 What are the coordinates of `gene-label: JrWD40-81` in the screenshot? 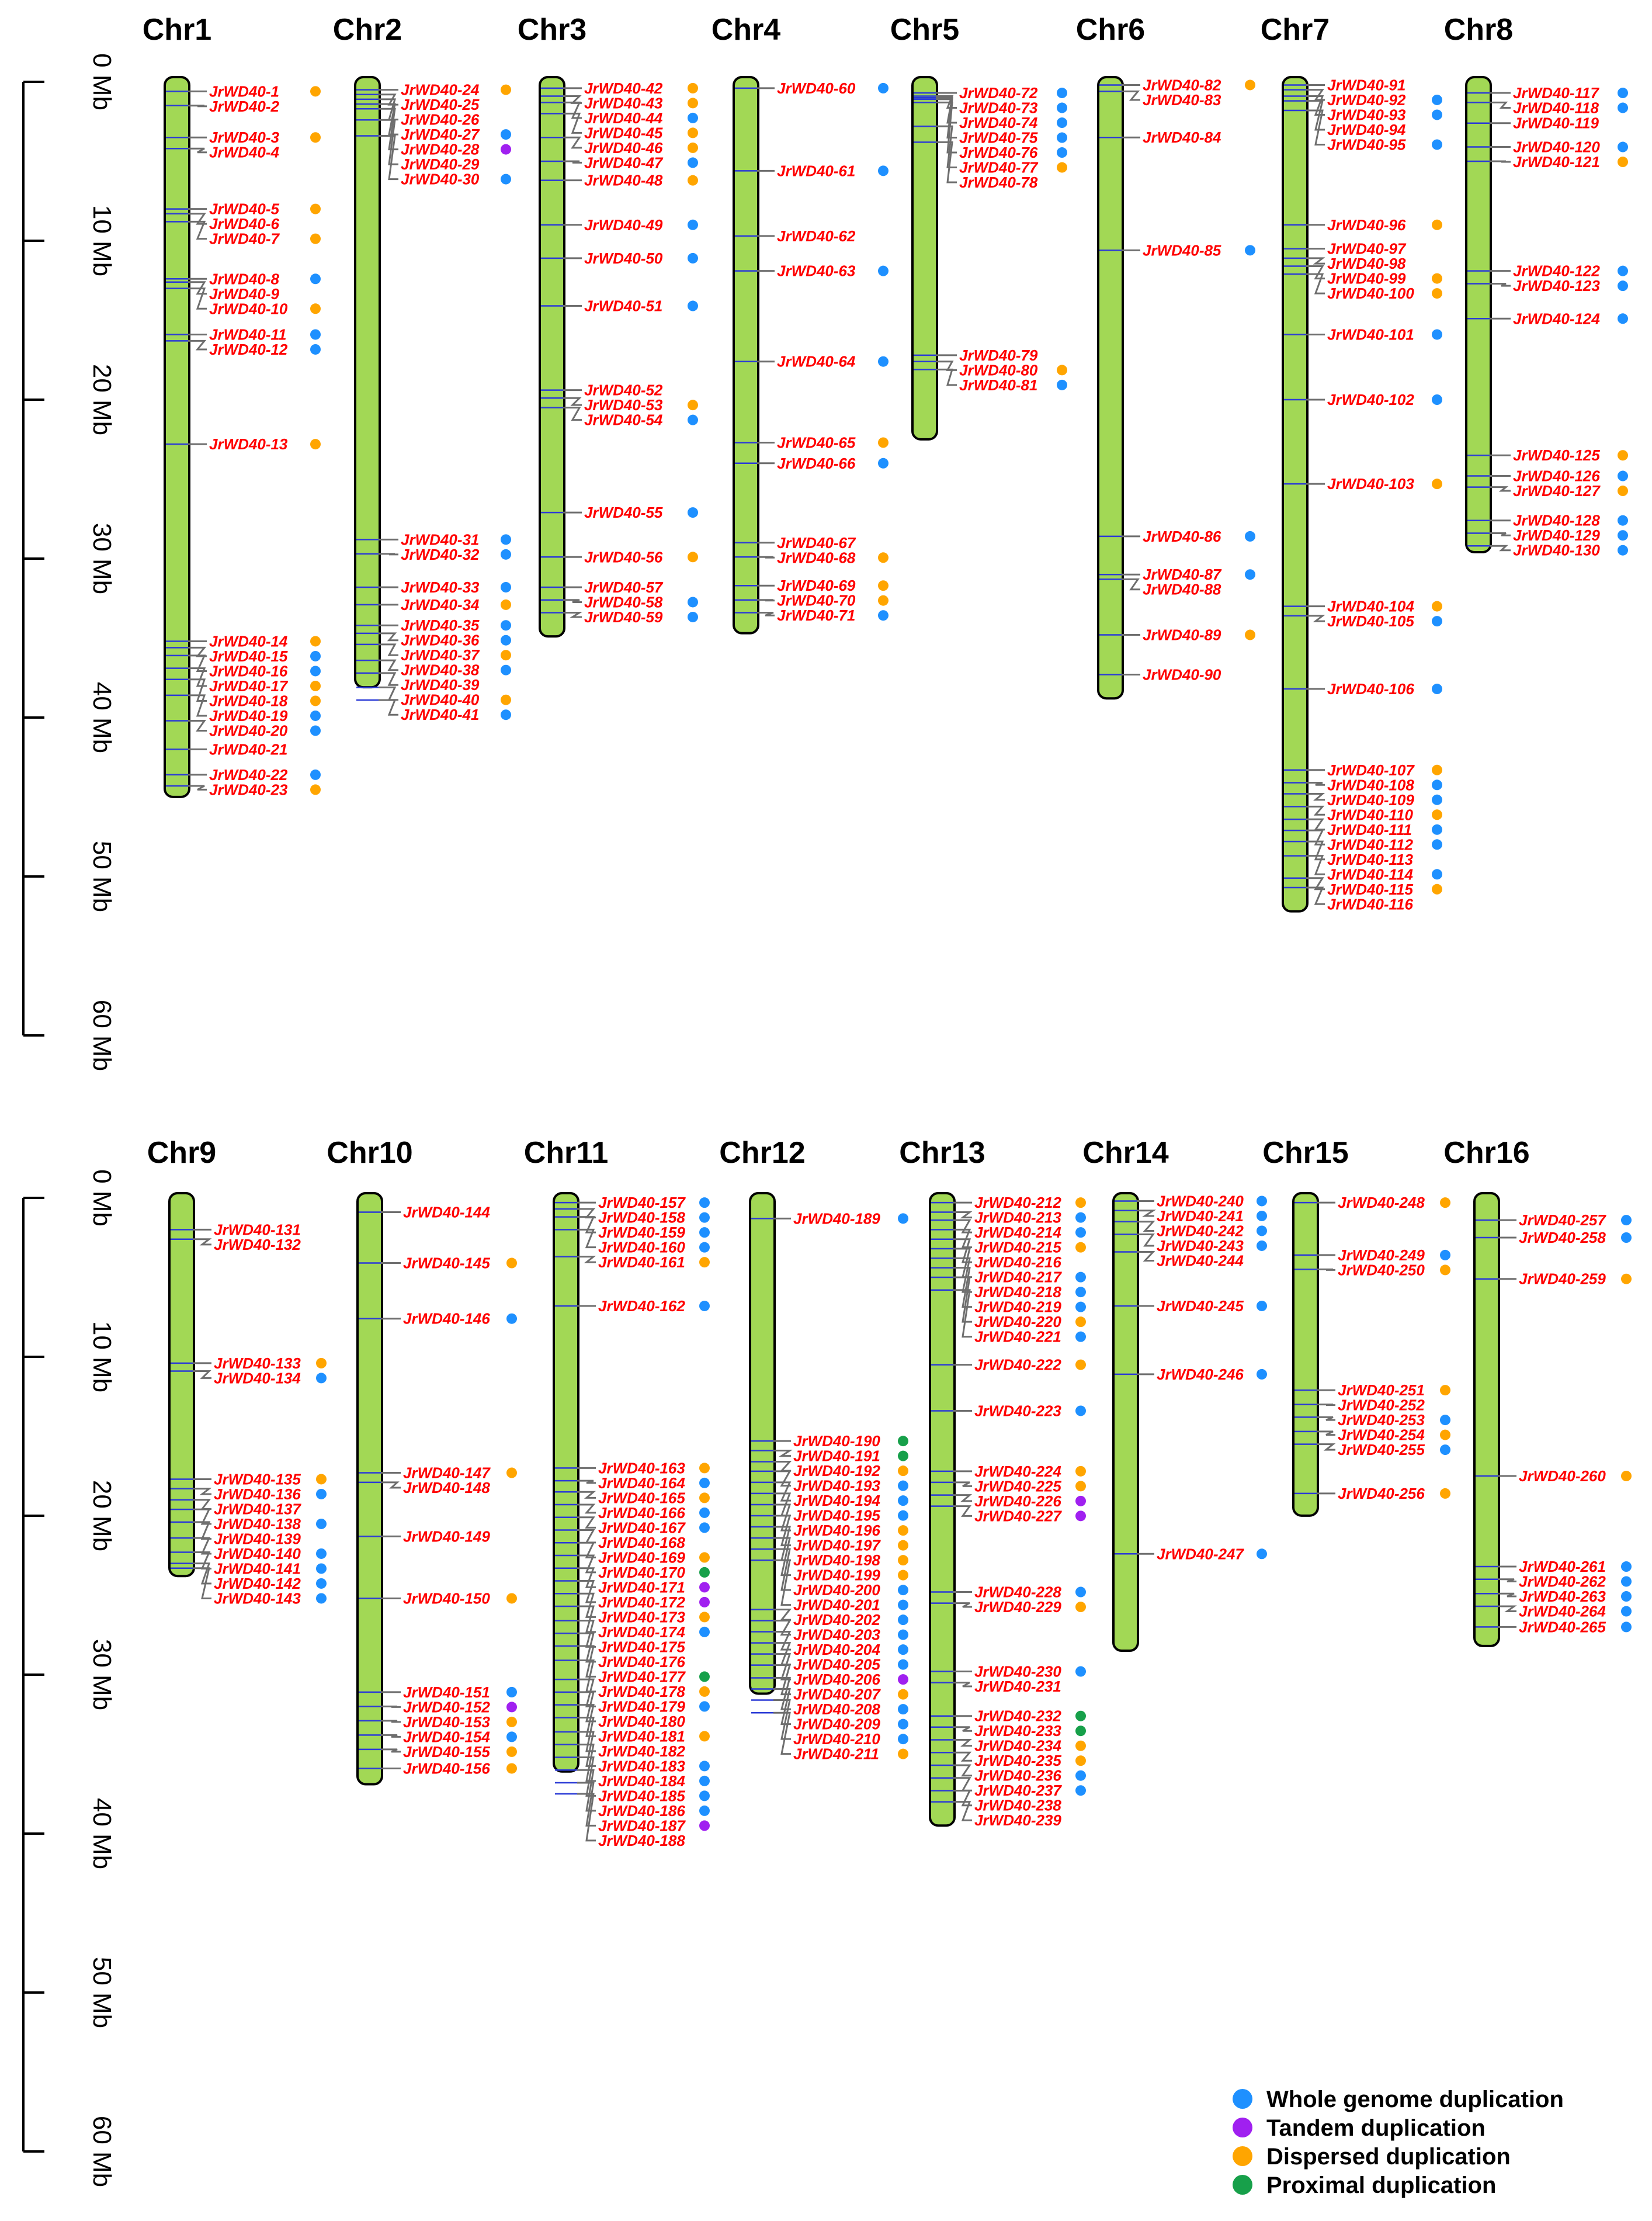 It's located at (998, 385).